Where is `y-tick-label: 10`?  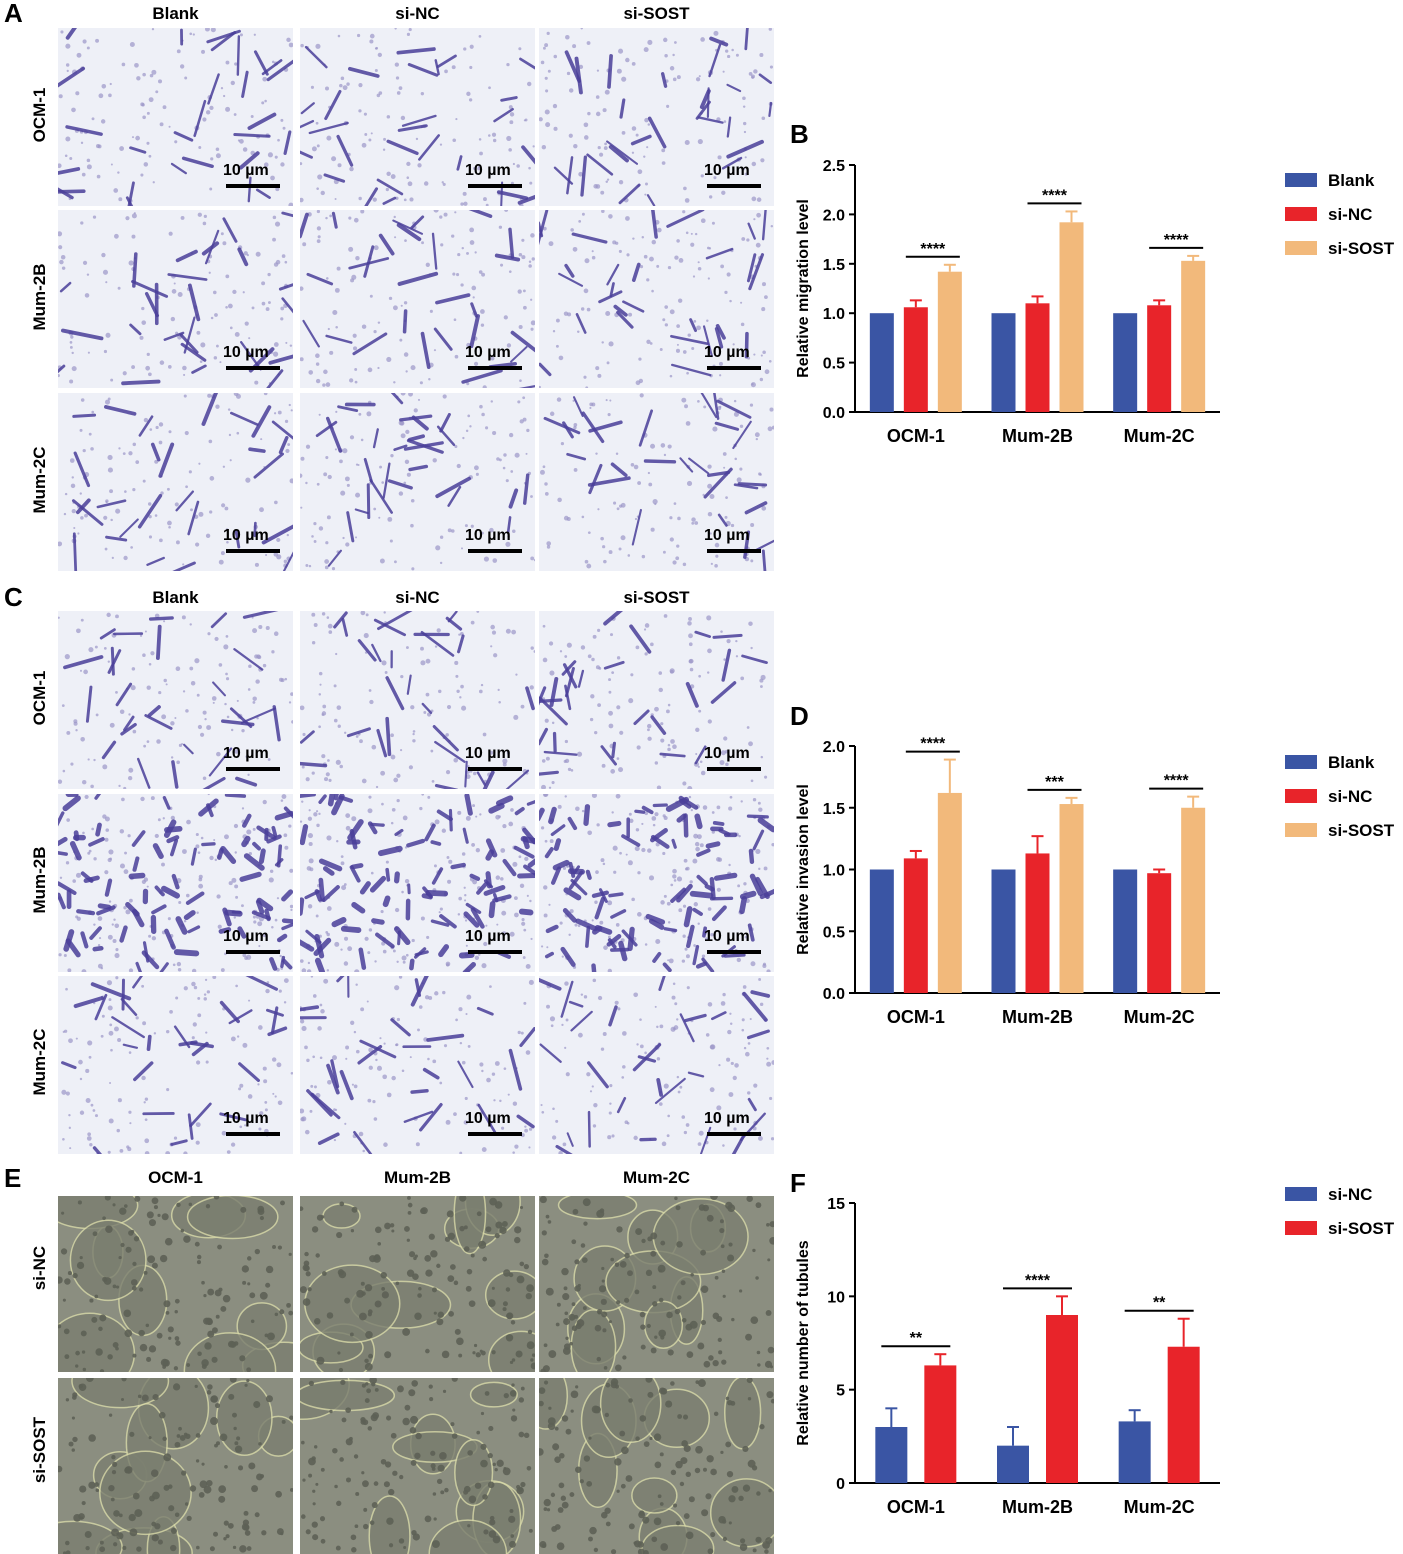 y-tick-label: 10 is located at coordinates (836, 1297).